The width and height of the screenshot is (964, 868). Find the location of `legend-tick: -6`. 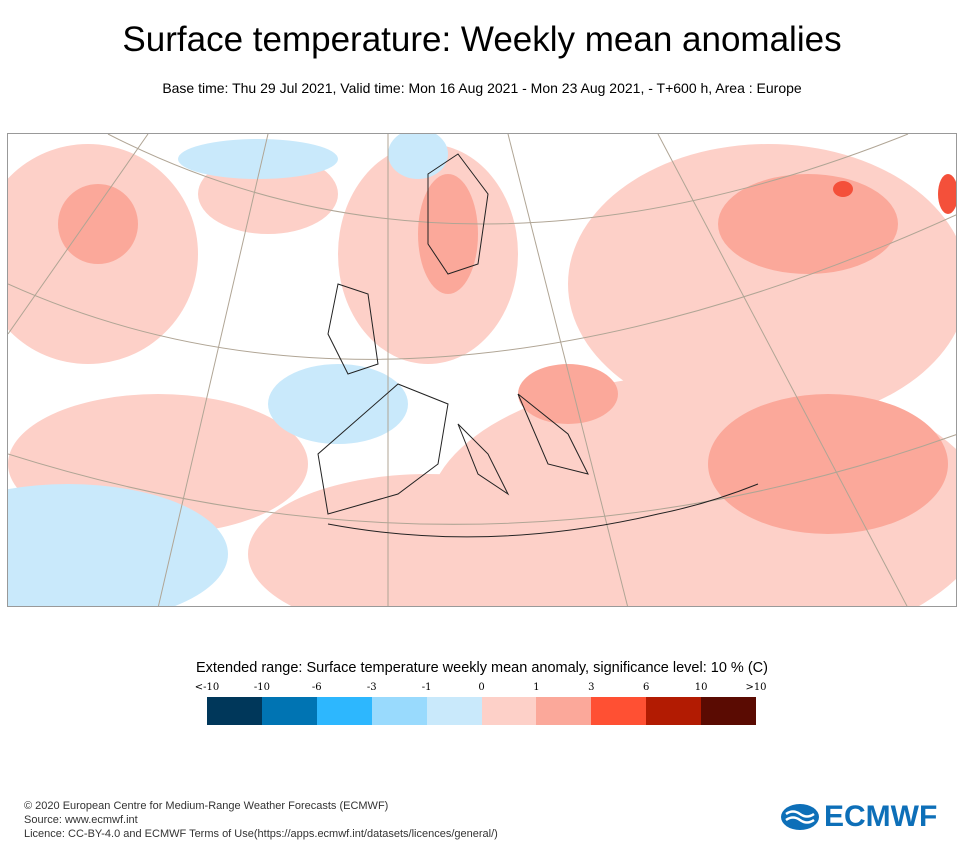

legend-tick: -6 is located at coordinates (316, 687).